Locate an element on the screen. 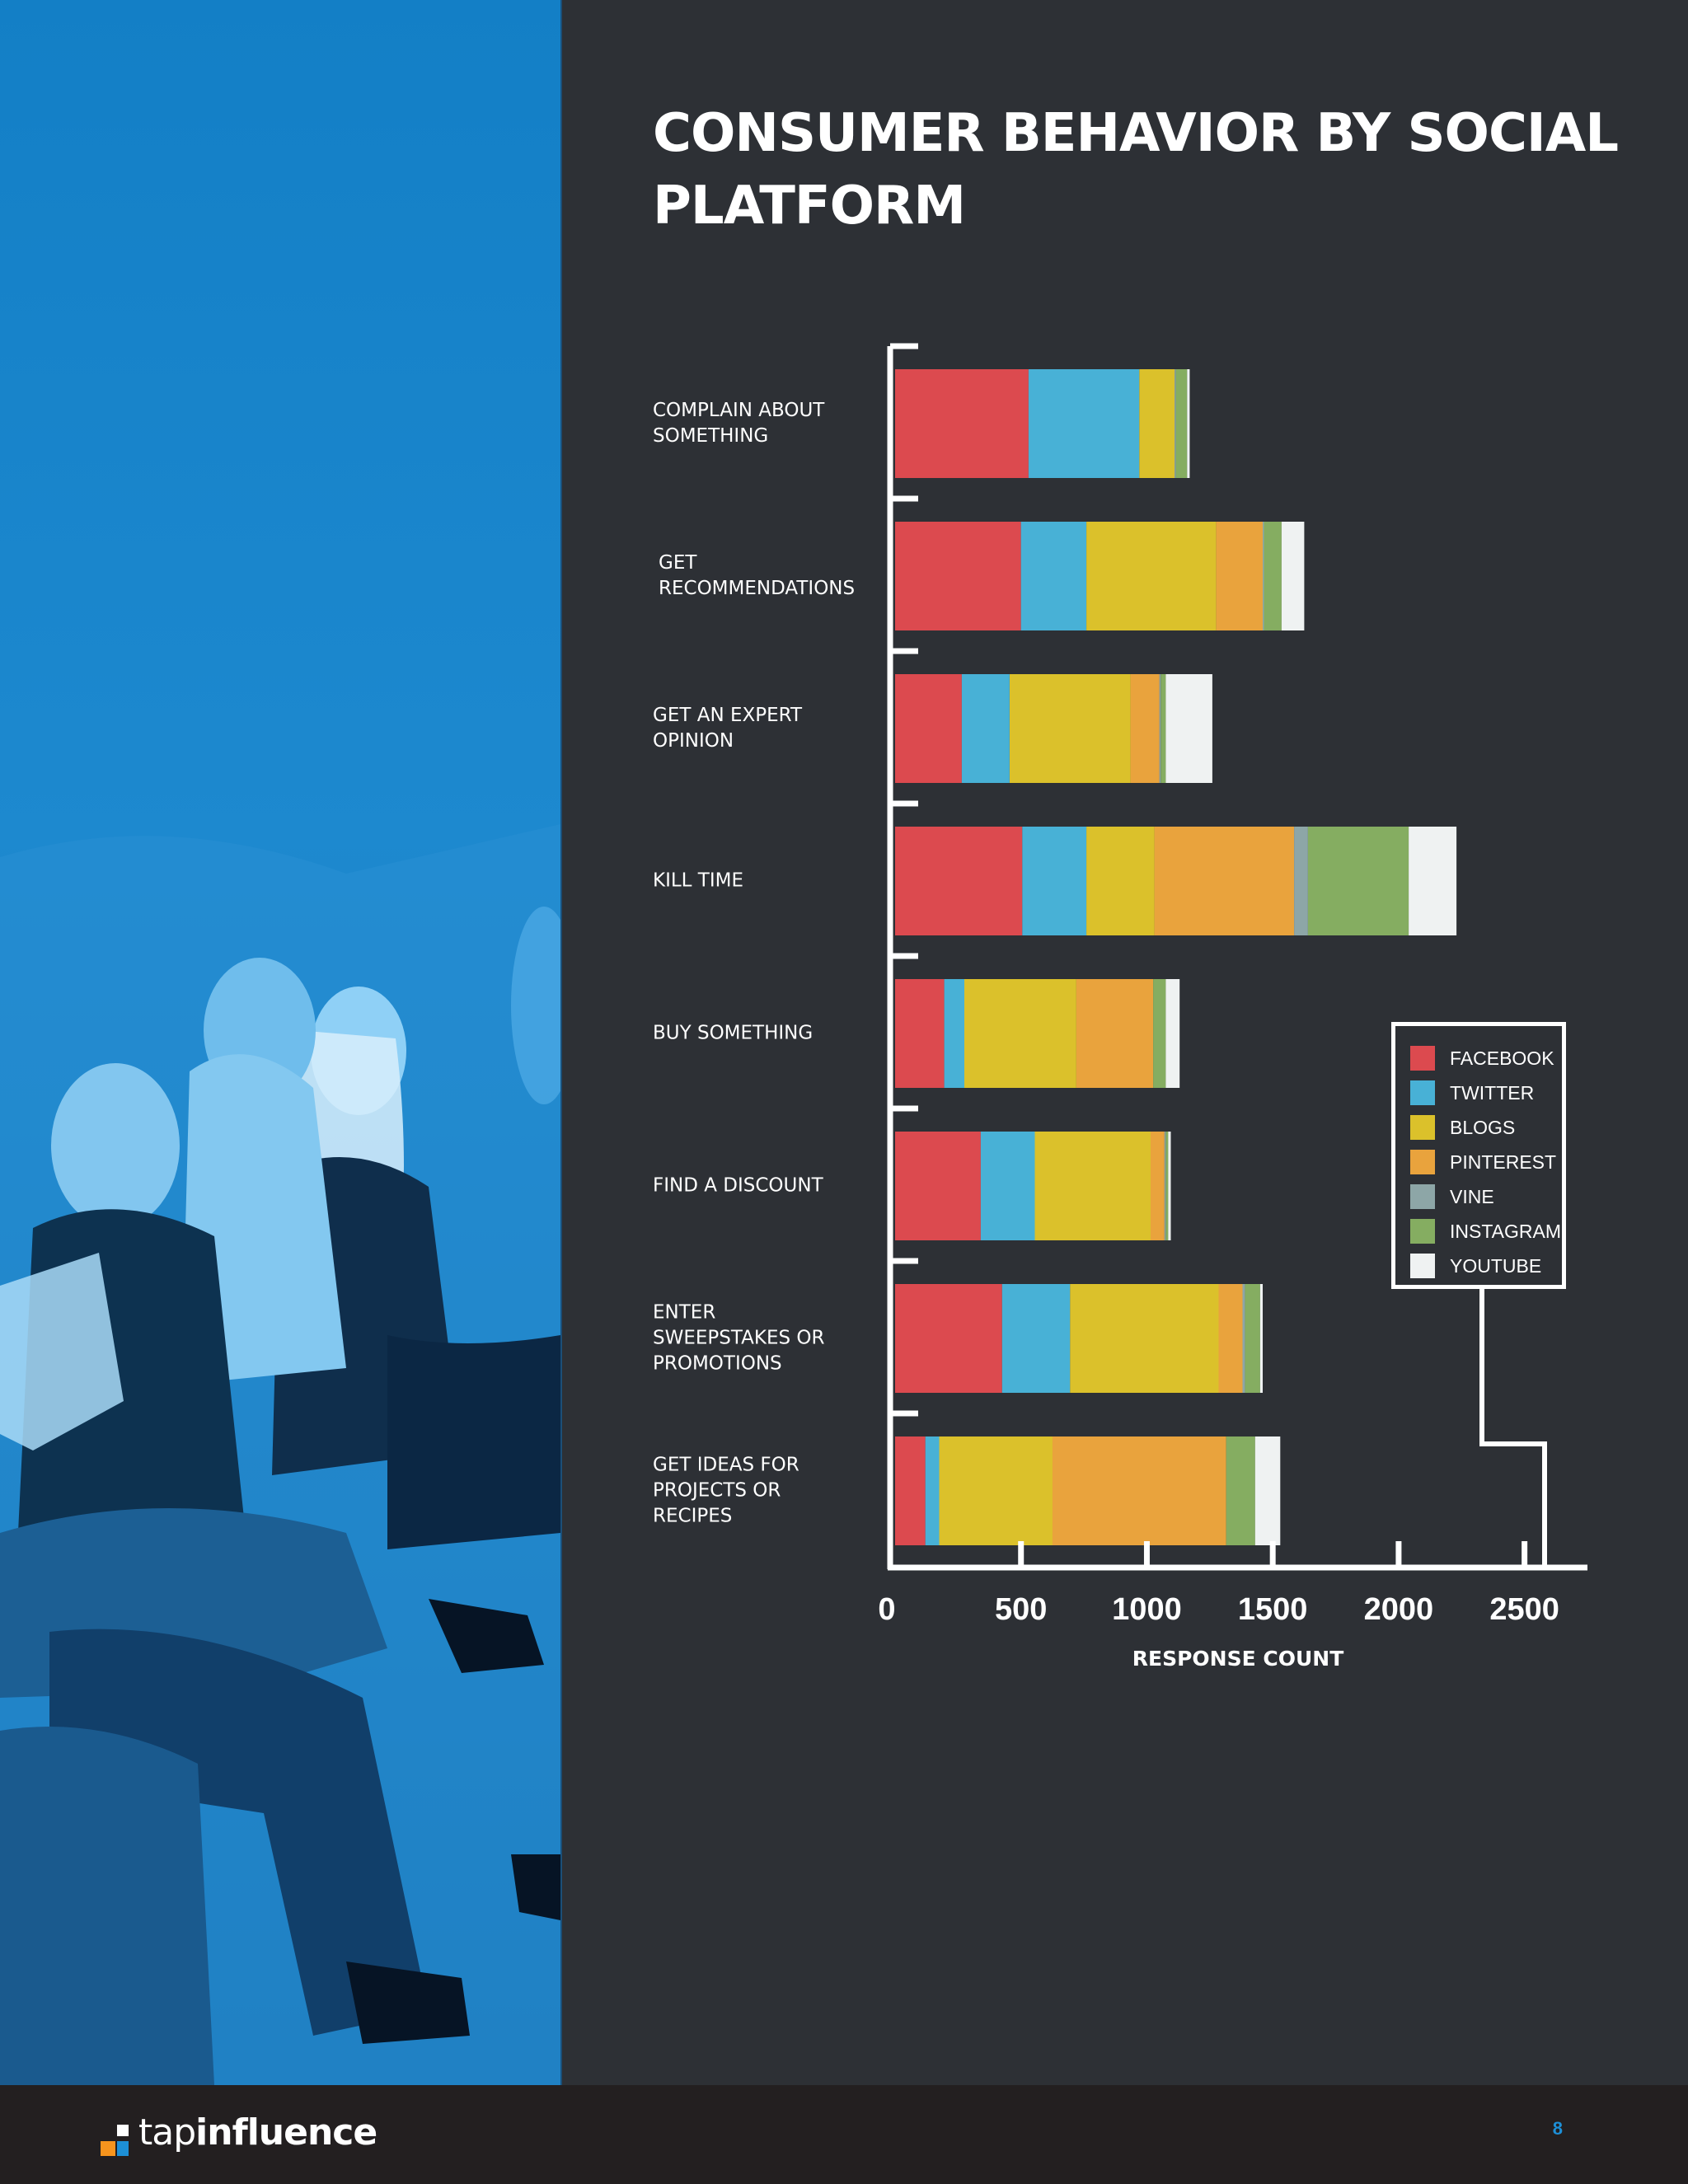 The width and height of the screenshot is (1688, 2184). category-label: FIND A DISCOUNT is located at coordinates (738, 1185).